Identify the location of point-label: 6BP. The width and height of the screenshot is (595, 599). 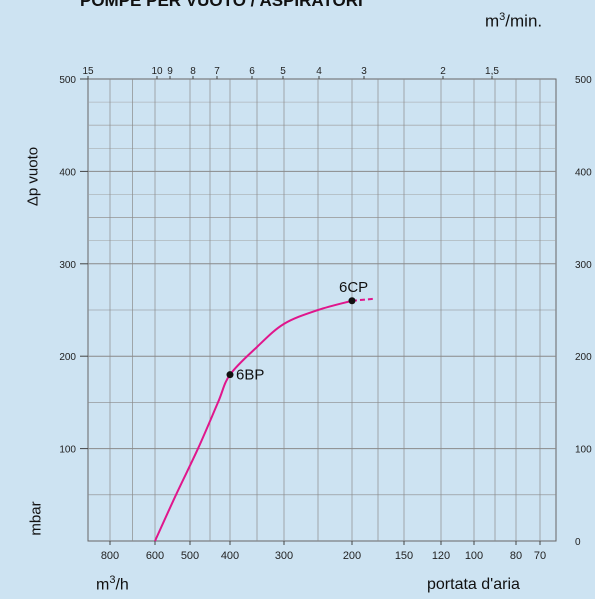
(250, 375).